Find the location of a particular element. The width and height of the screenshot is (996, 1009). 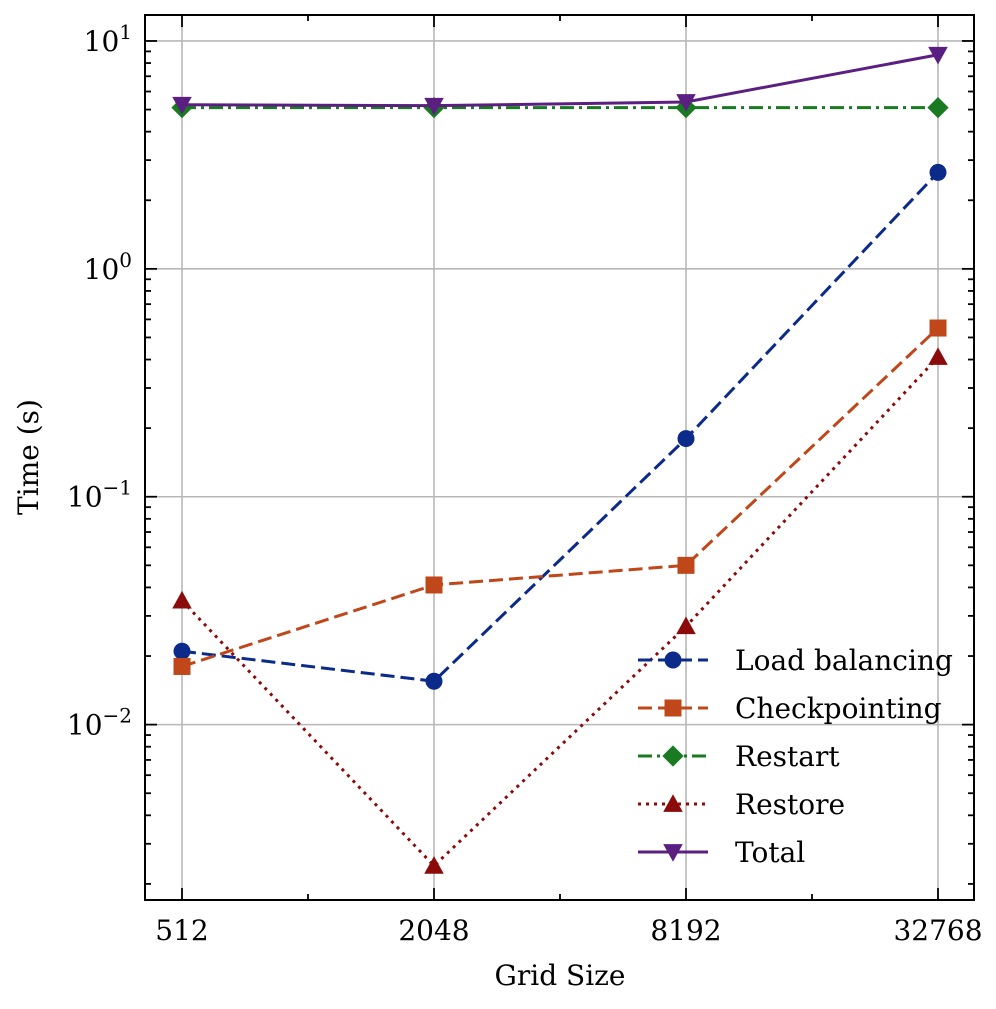

legend-label: Checkpointing is located at coordinates (838, 708).